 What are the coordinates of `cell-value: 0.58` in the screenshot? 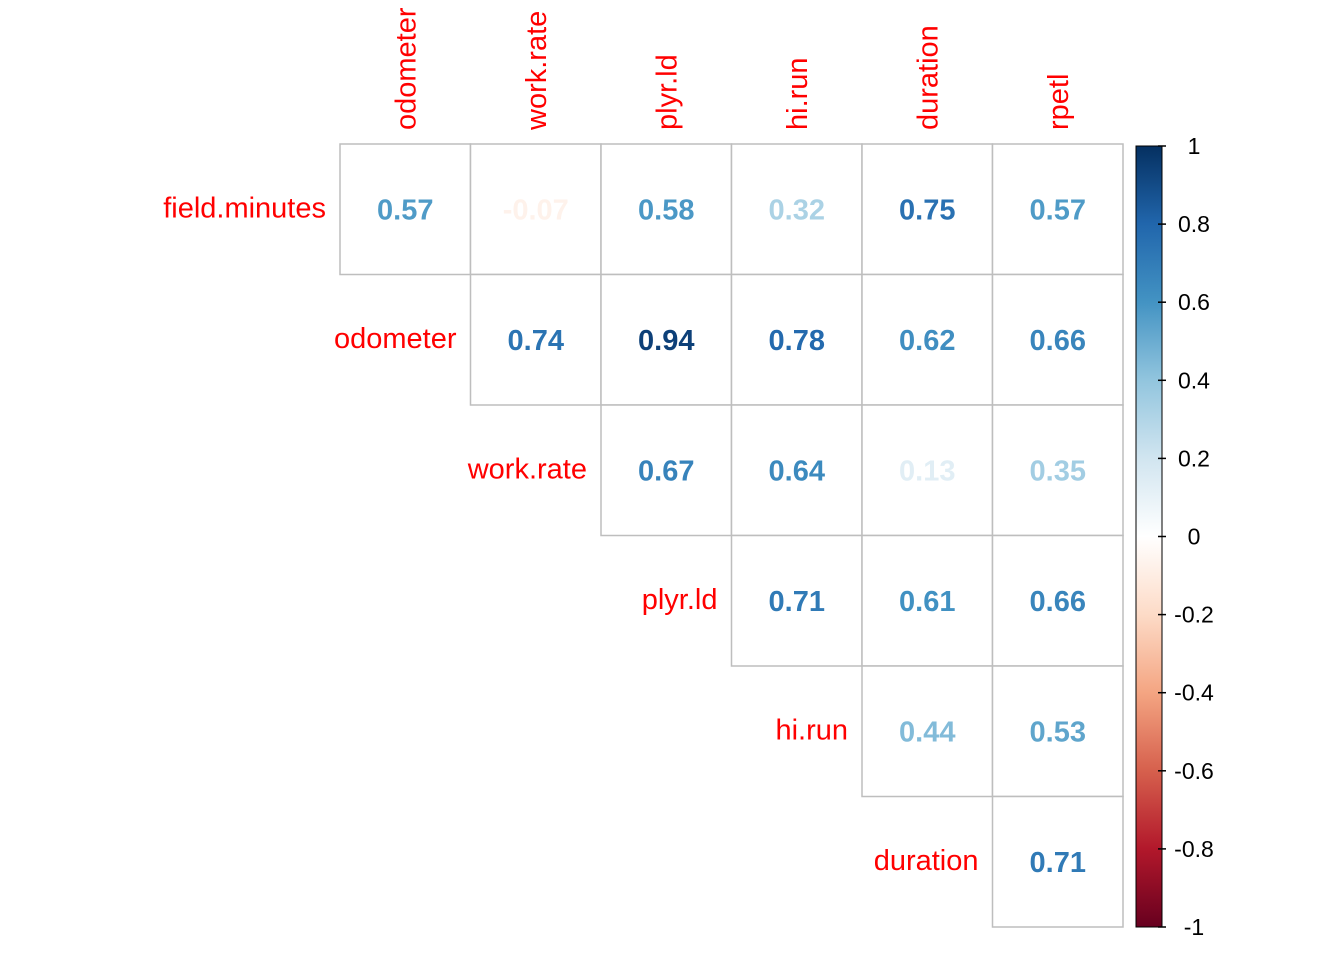 It's located at (666, 210).